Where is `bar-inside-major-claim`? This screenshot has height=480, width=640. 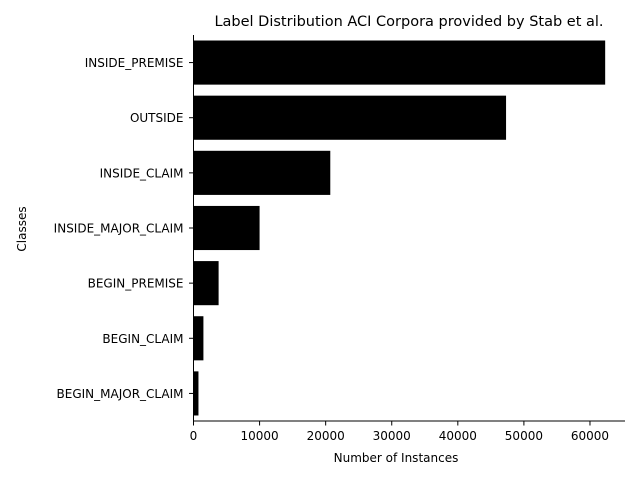 bar-inside-major-claim is located at coordinates (226, 228).